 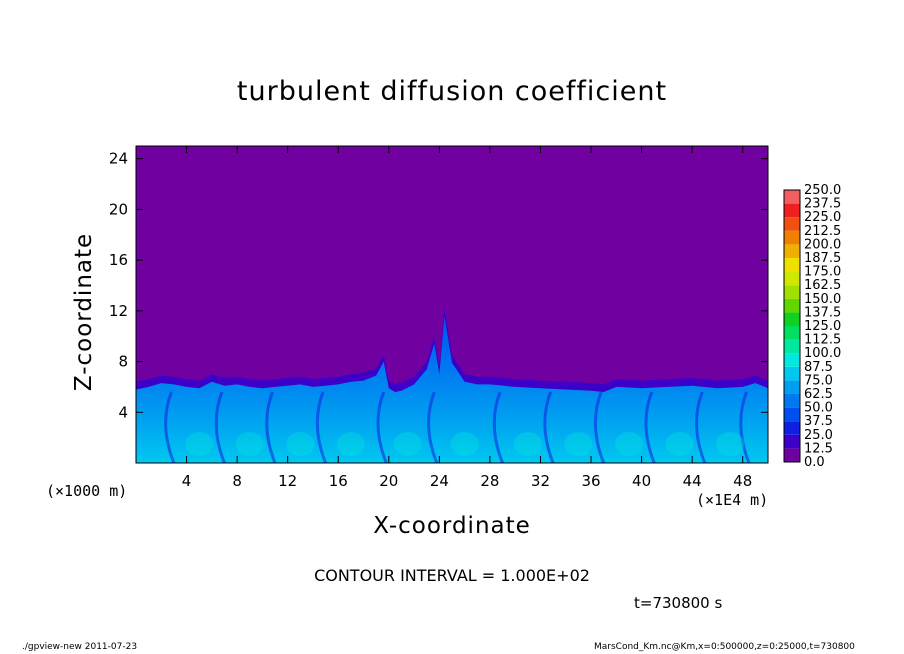 I want to click on x-tick-label: 44, so click(x=692, y=481).